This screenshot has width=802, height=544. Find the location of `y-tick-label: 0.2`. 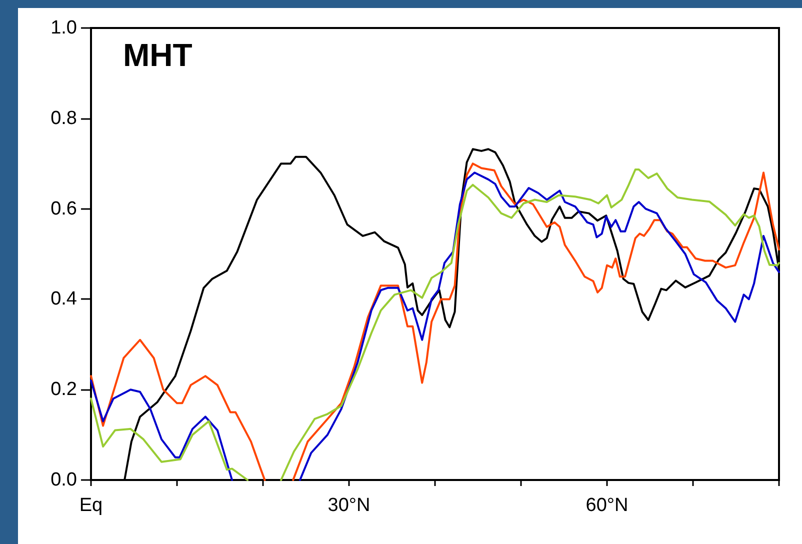

y-tick-label: 0.2 is located at coordinates (63, 389).